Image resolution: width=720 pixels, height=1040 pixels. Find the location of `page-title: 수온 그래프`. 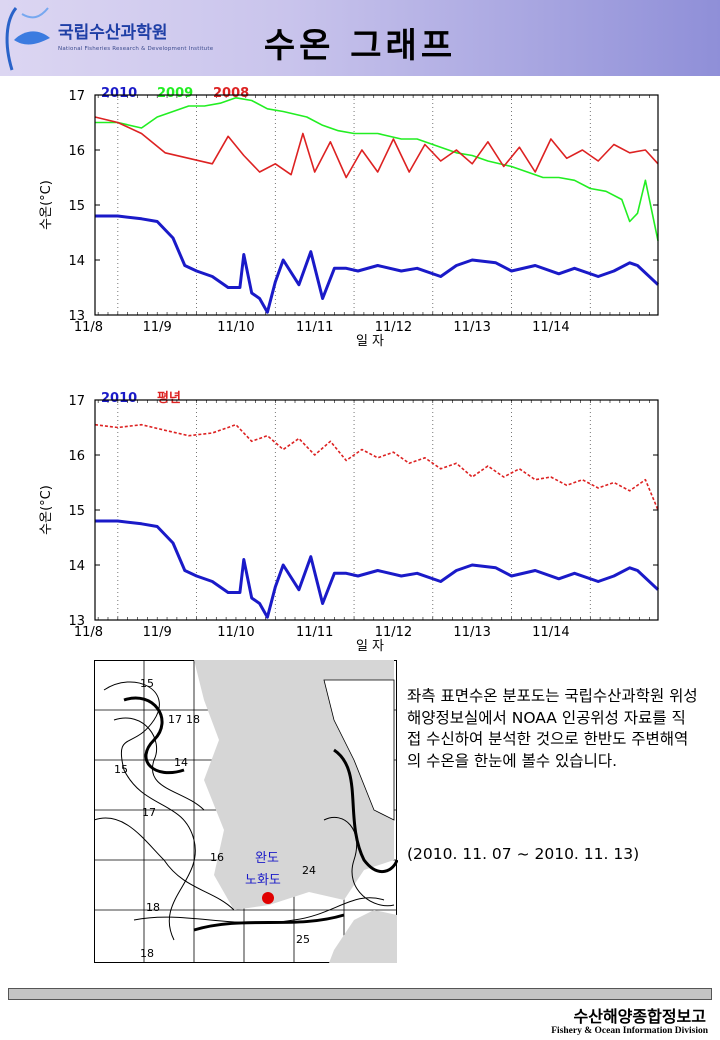

page-title: 수온 그래프 is located at coordinates (360, 46).